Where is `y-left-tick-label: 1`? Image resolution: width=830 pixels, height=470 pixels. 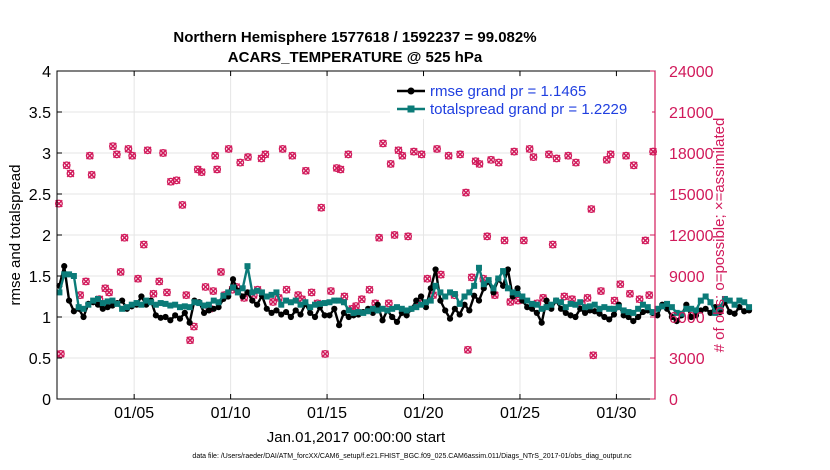
y-left-tick-label: 1 is located at coordinates (46, 318).